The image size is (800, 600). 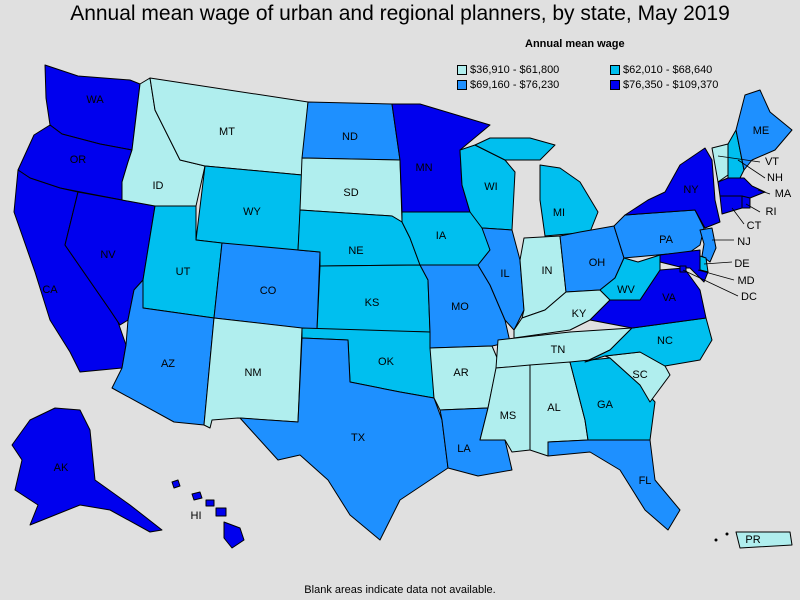 What do you see at coordinates (579, 314) in the screenshot?
I see `label-ky: KY` at bounding box center [579, 314].